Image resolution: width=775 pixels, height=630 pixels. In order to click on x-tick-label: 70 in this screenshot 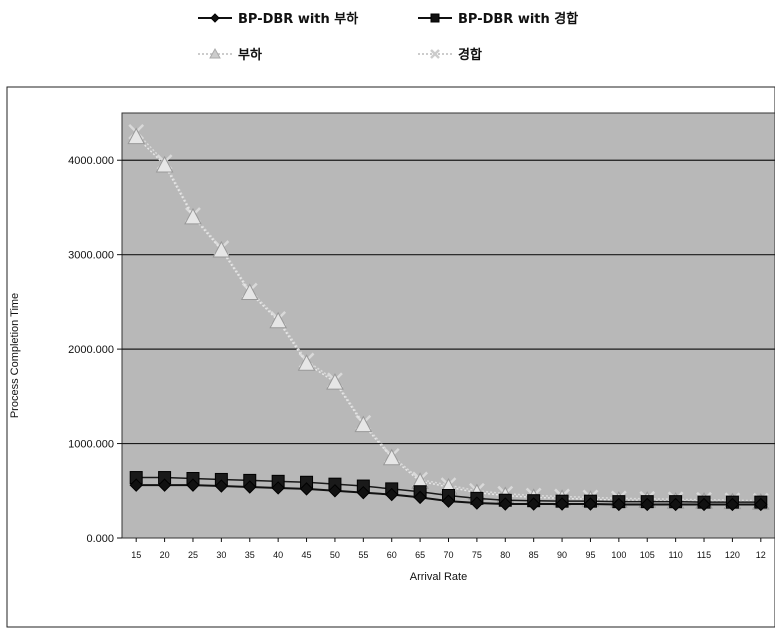, I will do `click(448, 555)`.